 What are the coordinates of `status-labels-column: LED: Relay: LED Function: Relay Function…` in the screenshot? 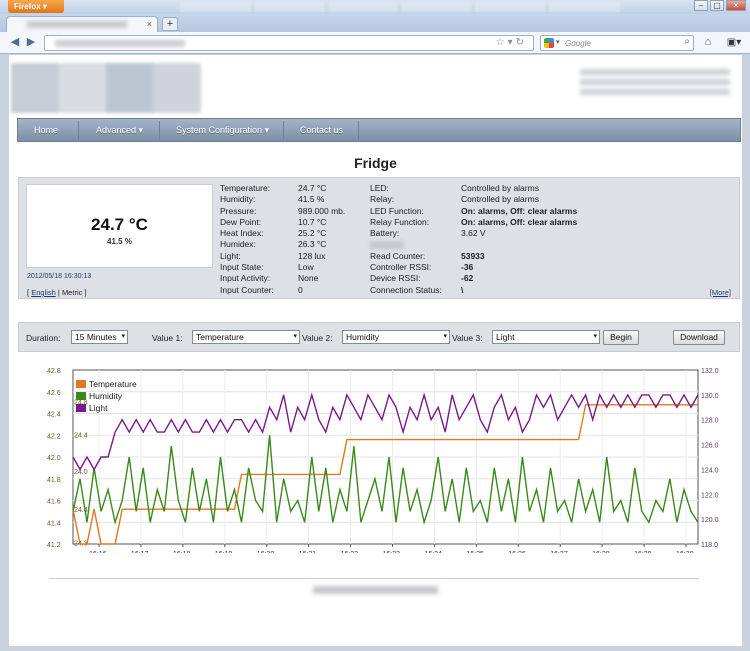 It's located at (406, 239).